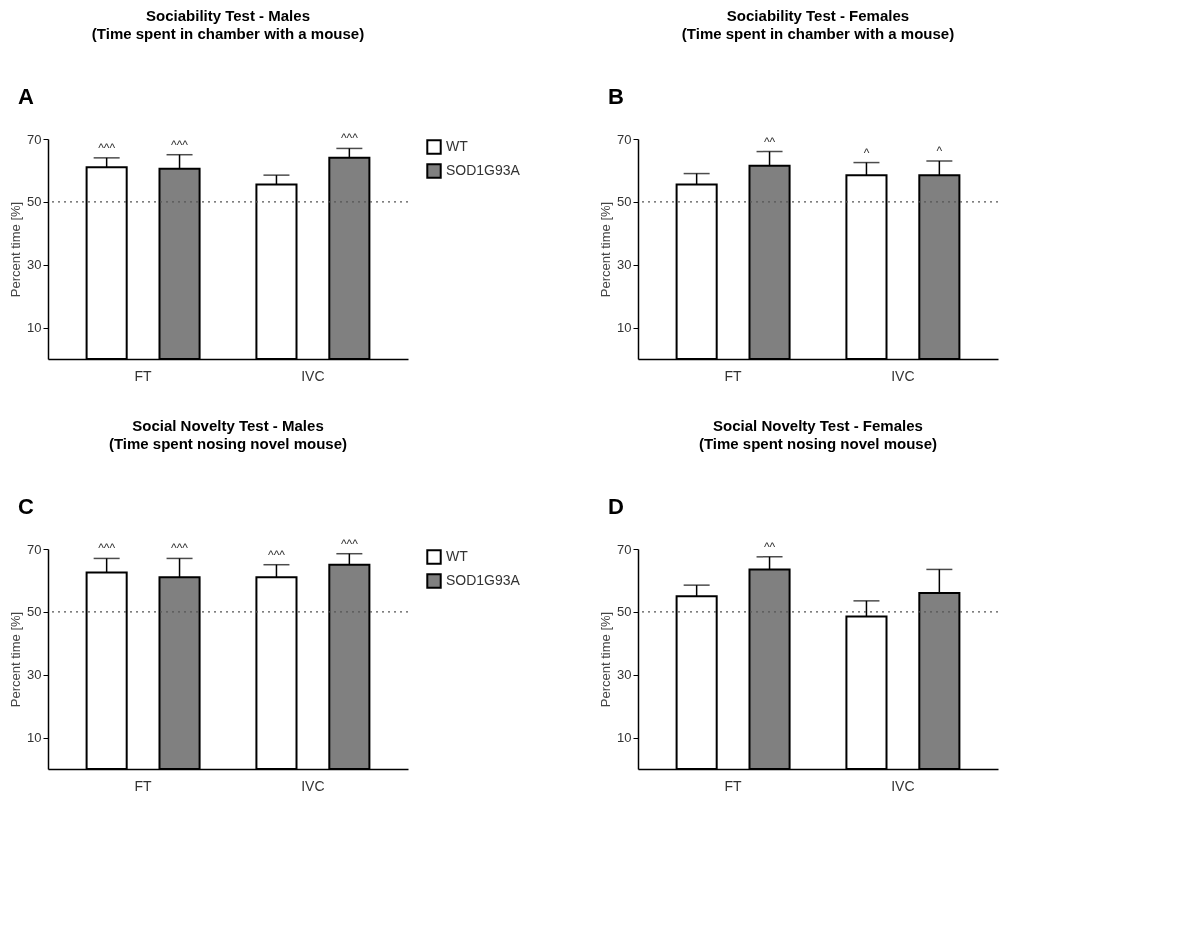  What do you see at coordinates (228, 15) in the screenshot?
I see `chart-title: Sociability Test - Males` at bounding box center [228, 15].